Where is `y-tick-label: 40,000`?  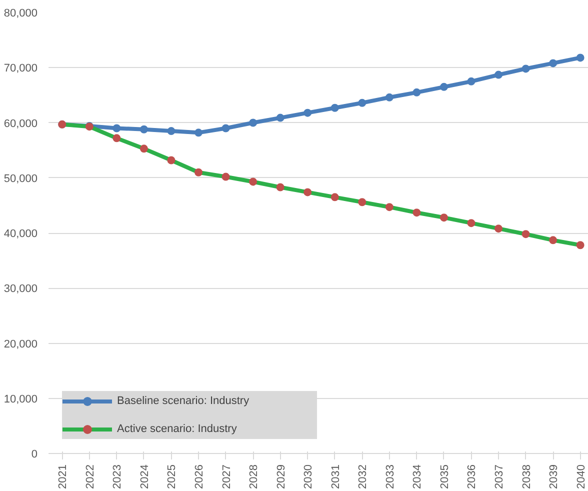
y-tick-label: 40,000 is located at coordinates (21, 234).